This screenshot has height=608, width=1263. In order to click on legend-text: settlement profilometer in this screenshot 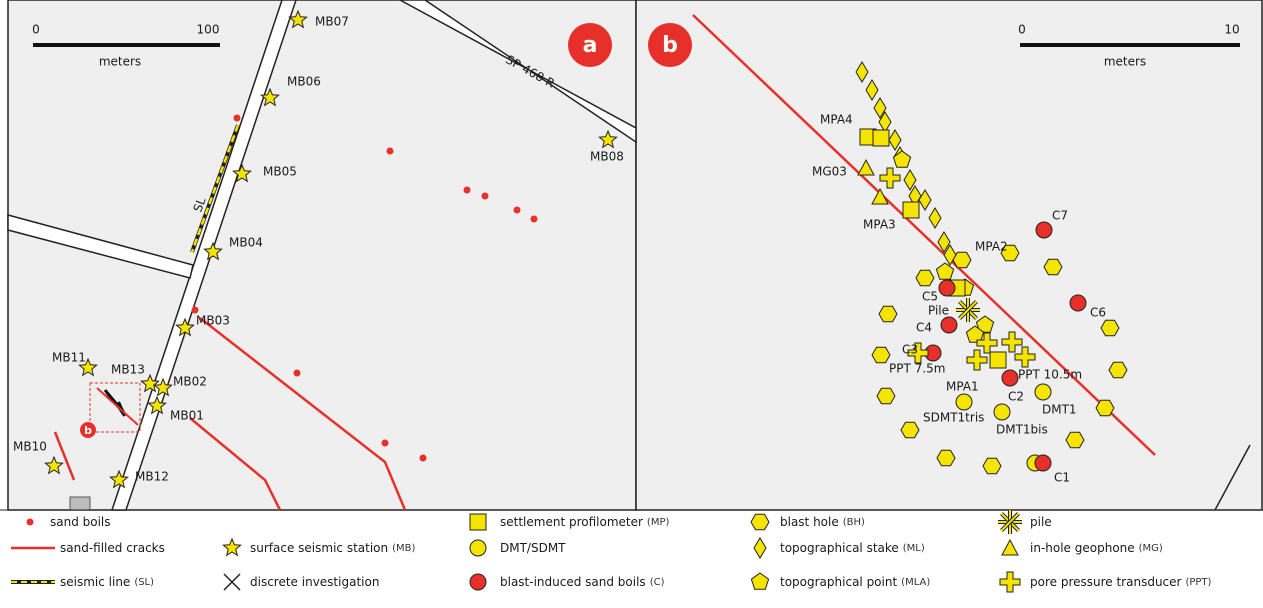, I will do `click(571, 522)`.